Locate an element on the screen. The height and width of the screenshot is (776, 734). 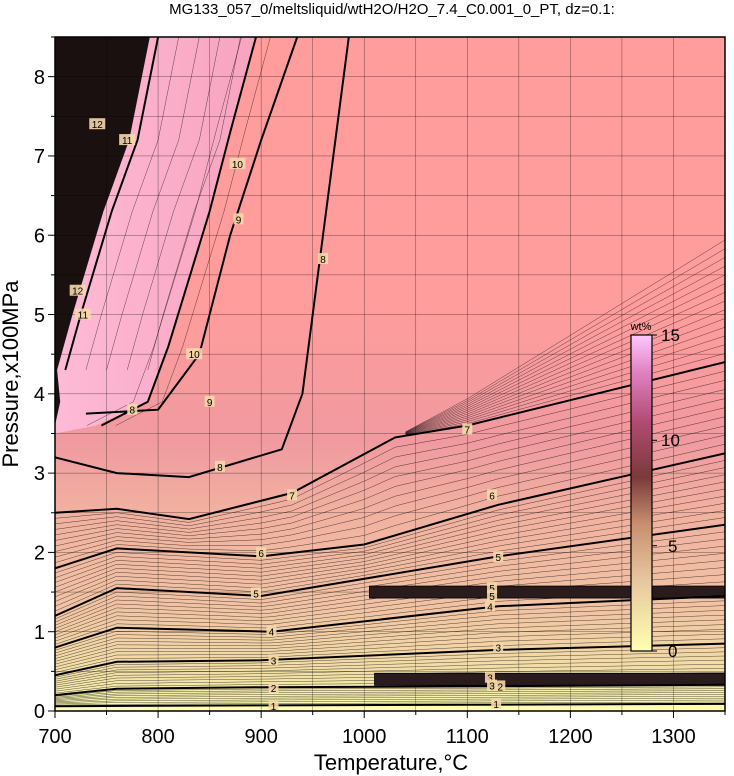
colorbar-label-0: 0 is located at coordinates (672, 651).